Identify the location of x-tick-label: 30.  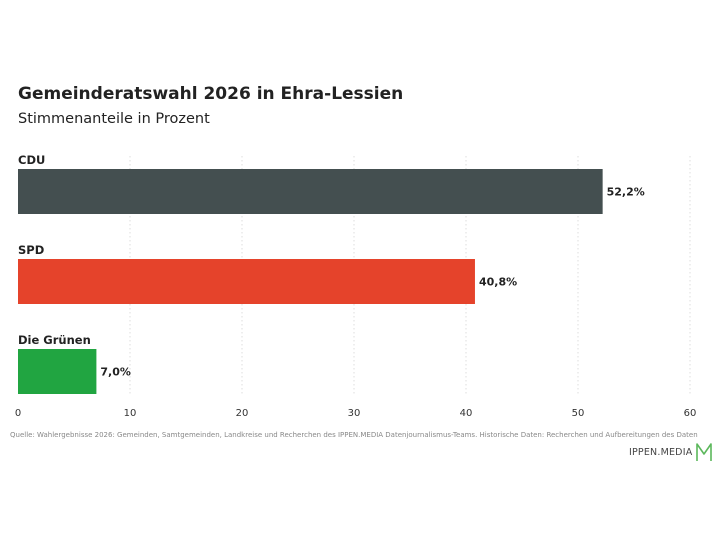
(354, 413).